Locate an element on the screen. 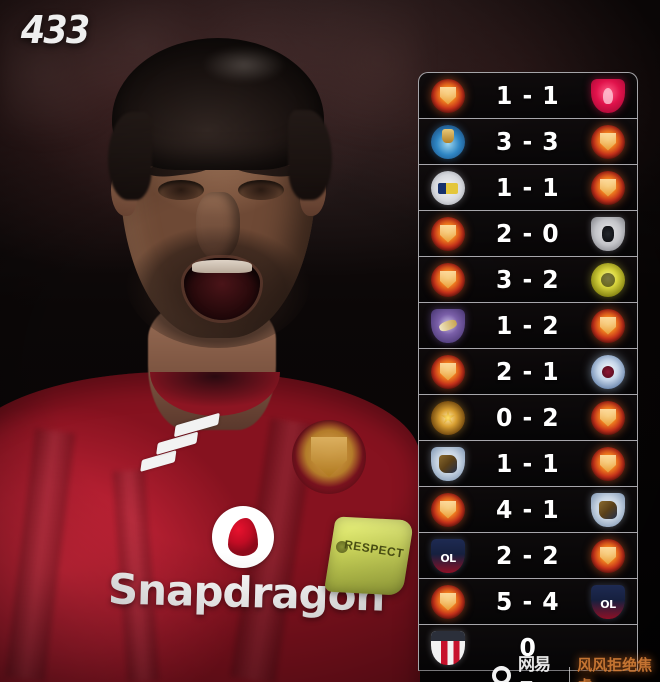 The image size is (660, 682). rangers-badge is located at coordinates (607, 371).